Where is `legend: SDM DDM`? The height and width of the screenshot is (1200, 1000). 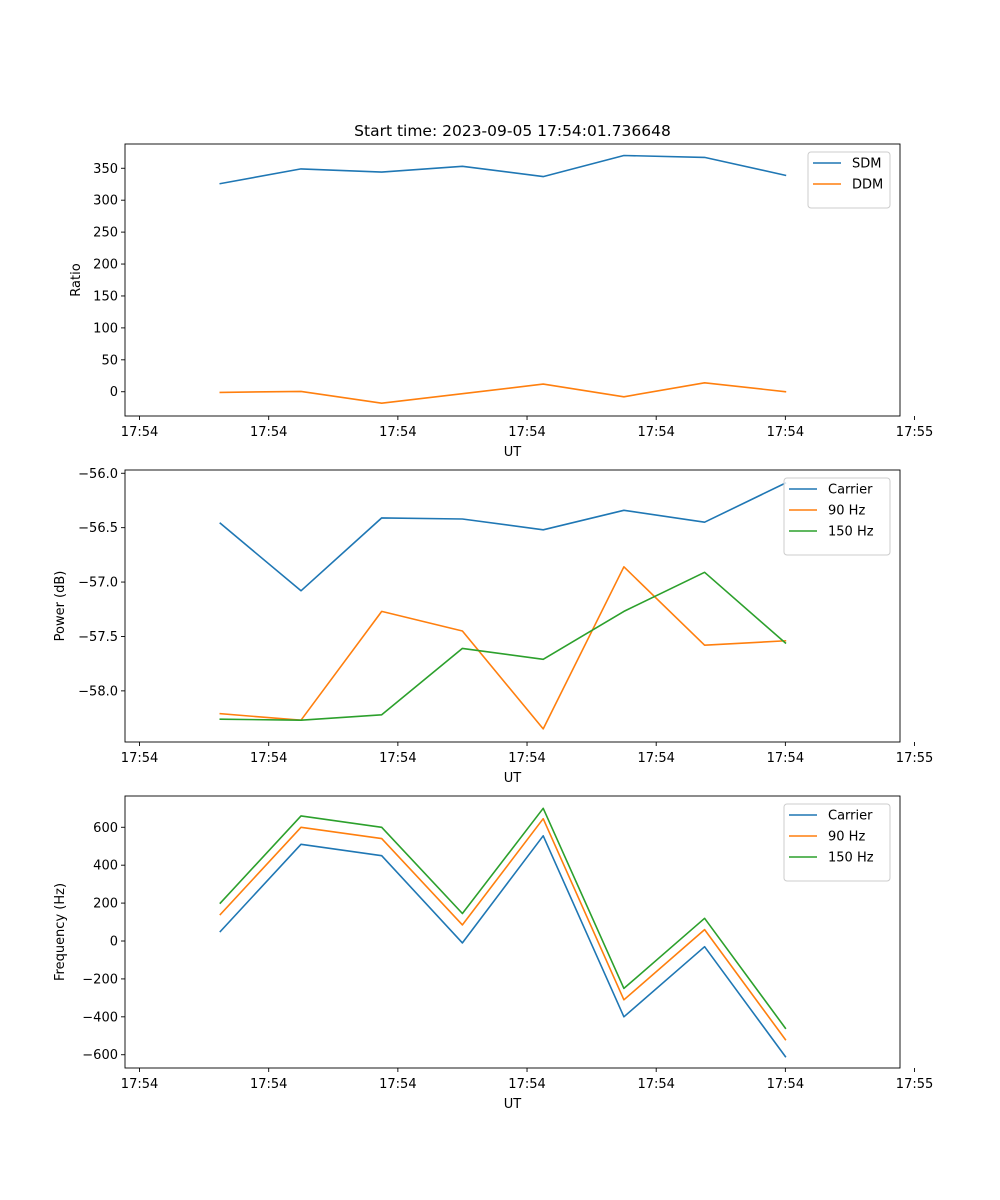
legend: SDM DDM is located at coordinates (849, 180).